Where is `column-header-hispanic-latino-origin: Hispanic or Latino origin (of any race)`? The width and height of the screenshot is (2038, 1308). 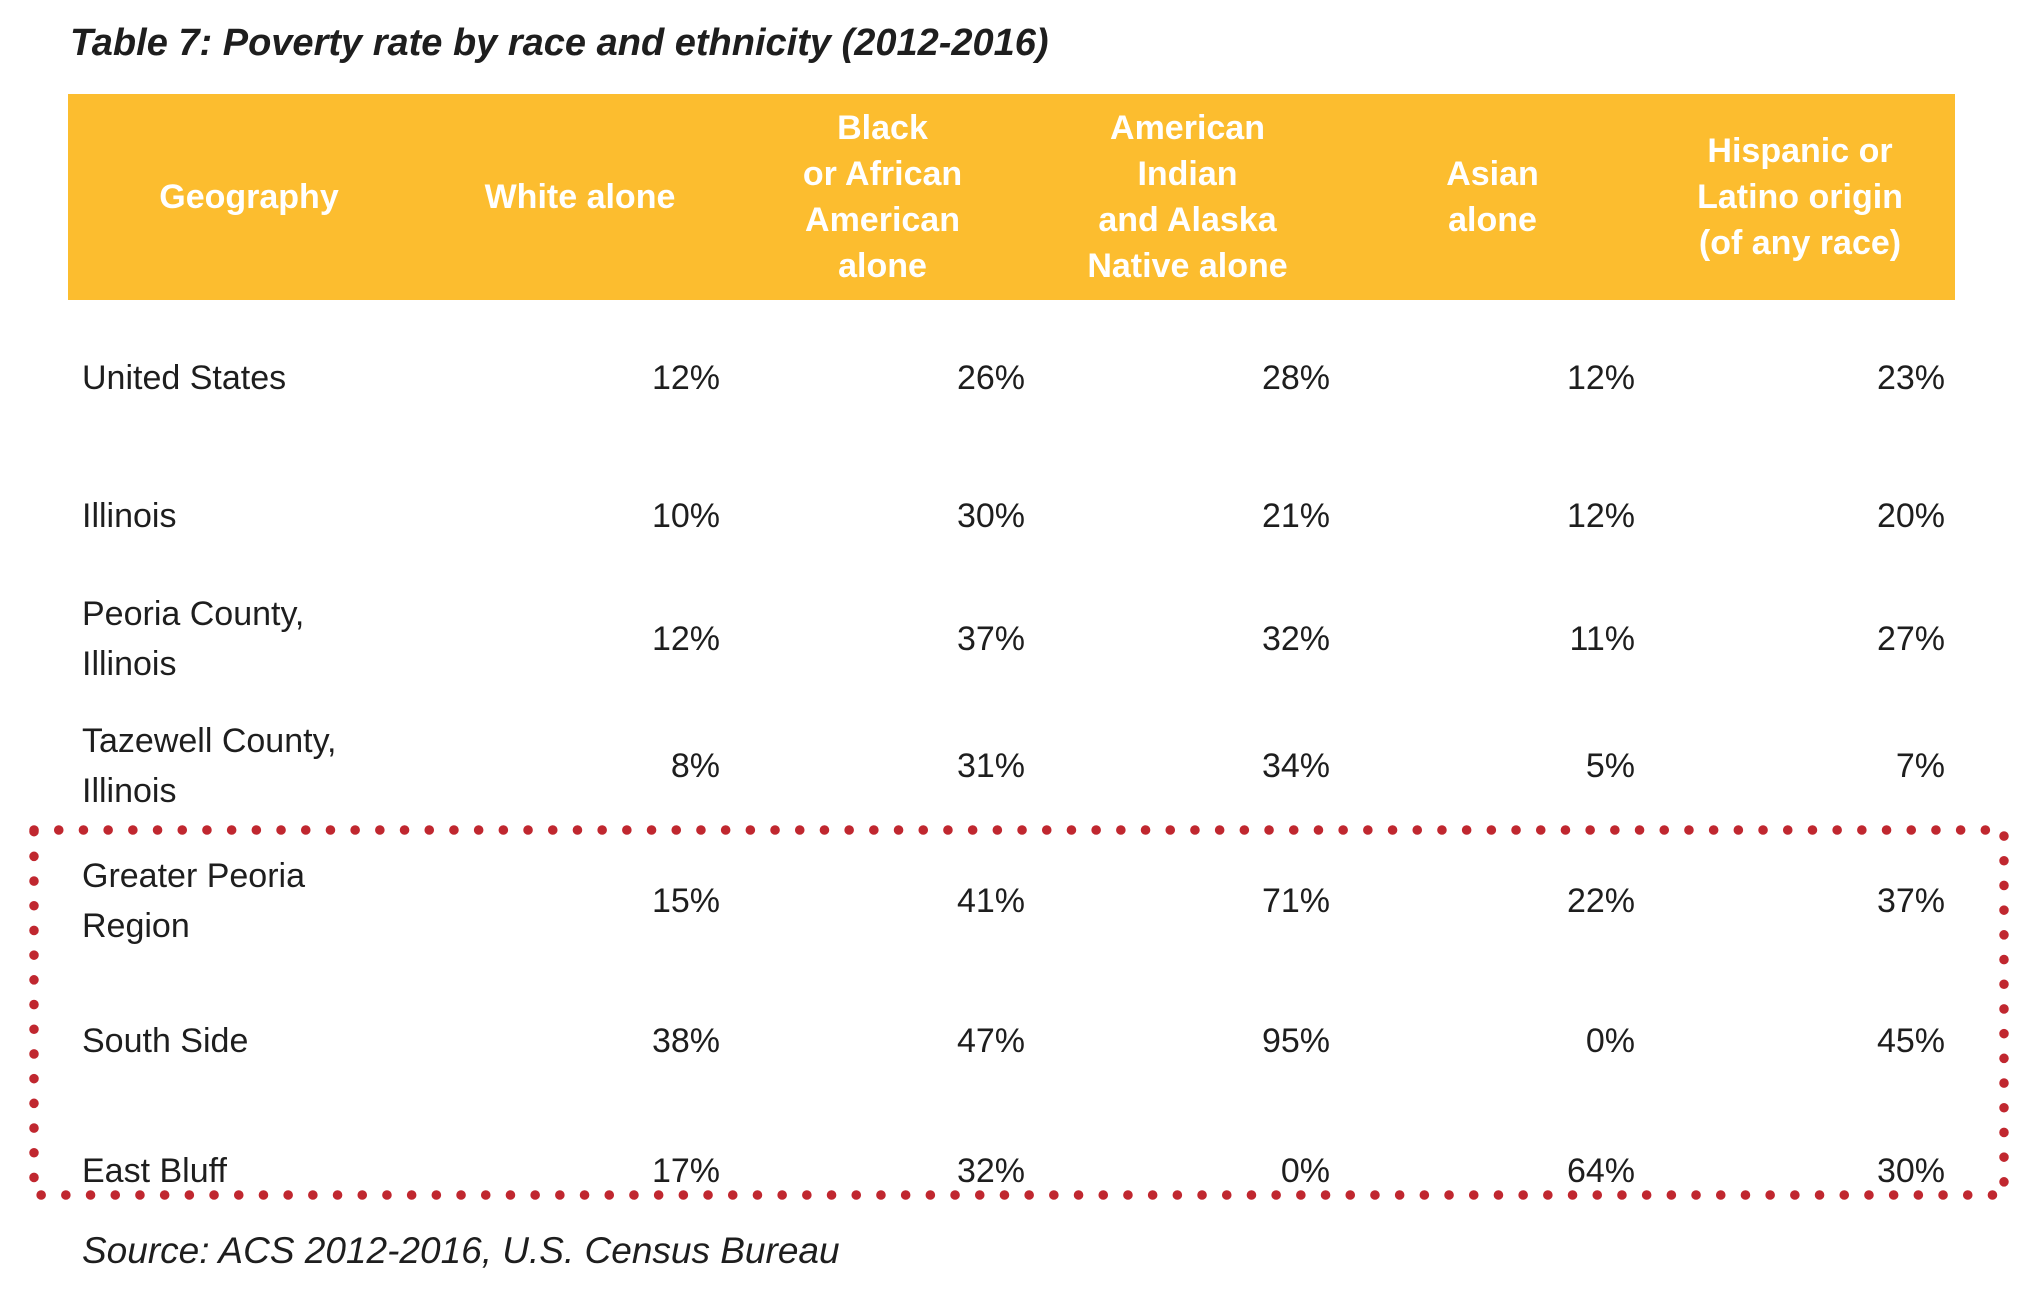
column-header-hispanic-latino-origin: Hispanic or Latino origin (of any race) is located at coordinates (1800, 197).